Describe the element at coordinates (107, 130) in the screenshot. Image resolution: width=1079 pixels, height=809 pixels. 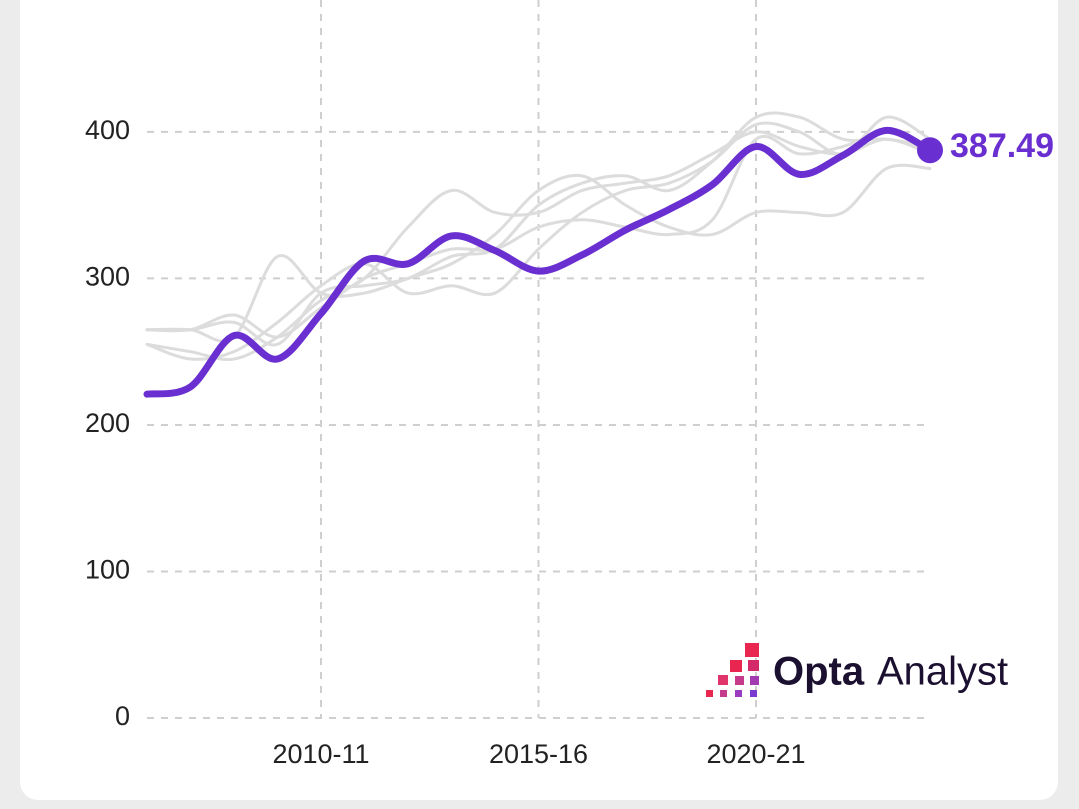
I see `y-tick-label: 400` at that location.